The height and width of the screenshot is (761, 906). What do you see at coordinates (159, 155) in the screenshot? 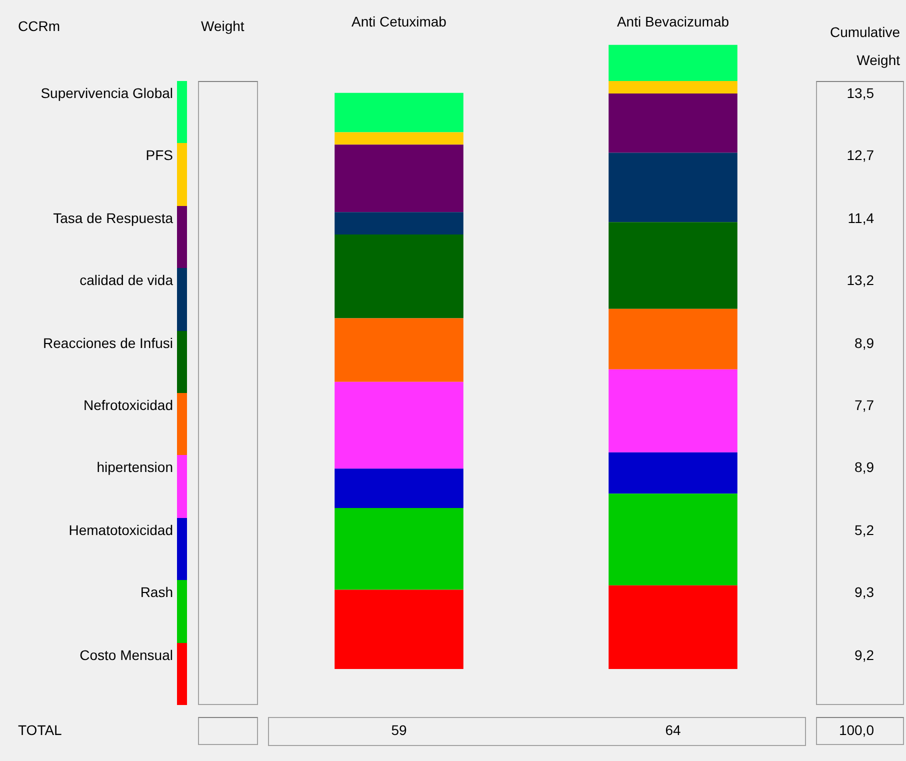
I see `legend-label: PFS` at bounding box center [159, 155].